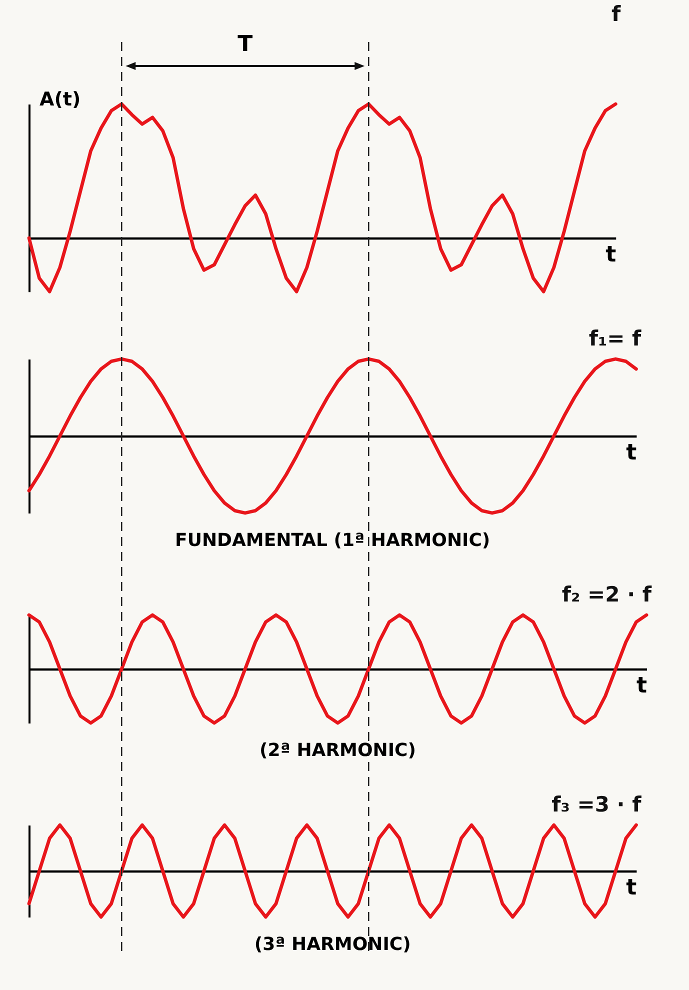 The width and height of the screenshot is (689, 990). Describe the element at coordinates (60, 99) in the screenshot. I see `y-axis-title: A(t)` at that location.